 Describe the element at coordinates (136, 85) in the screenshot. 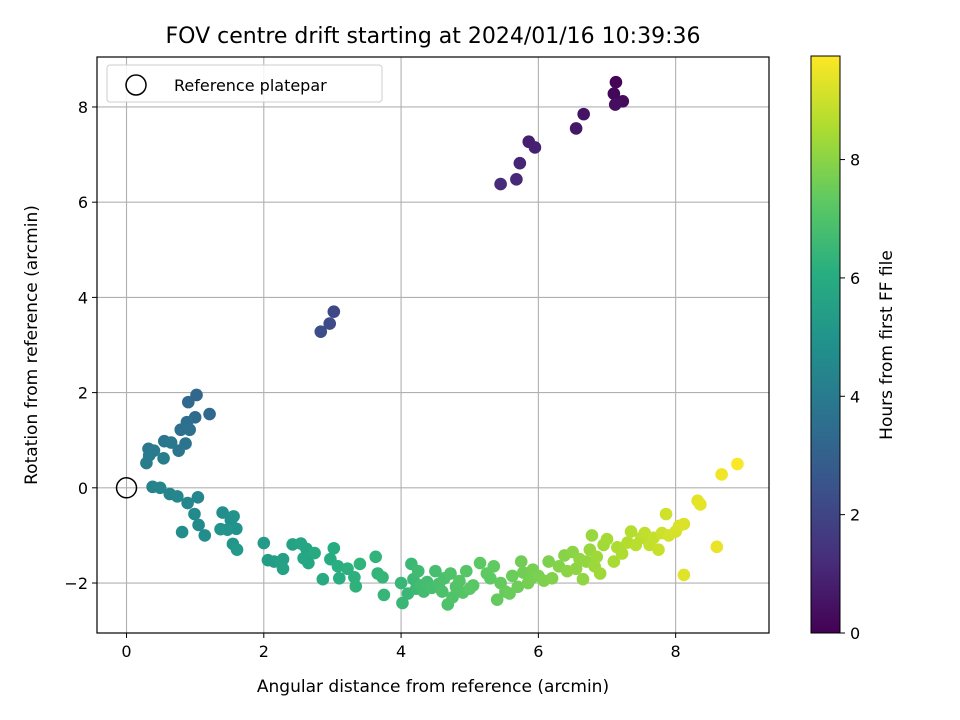

I see `legend-marker` at that location.